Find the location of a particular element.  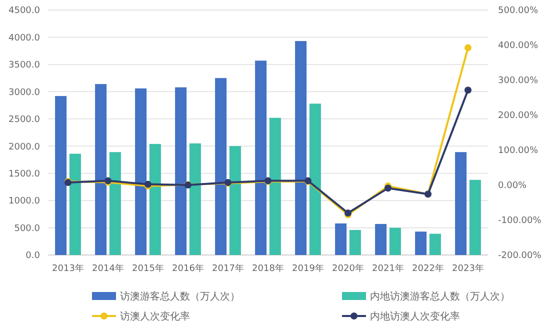

y-tick-label: 1500.0 is located at coordinates (24, 174).